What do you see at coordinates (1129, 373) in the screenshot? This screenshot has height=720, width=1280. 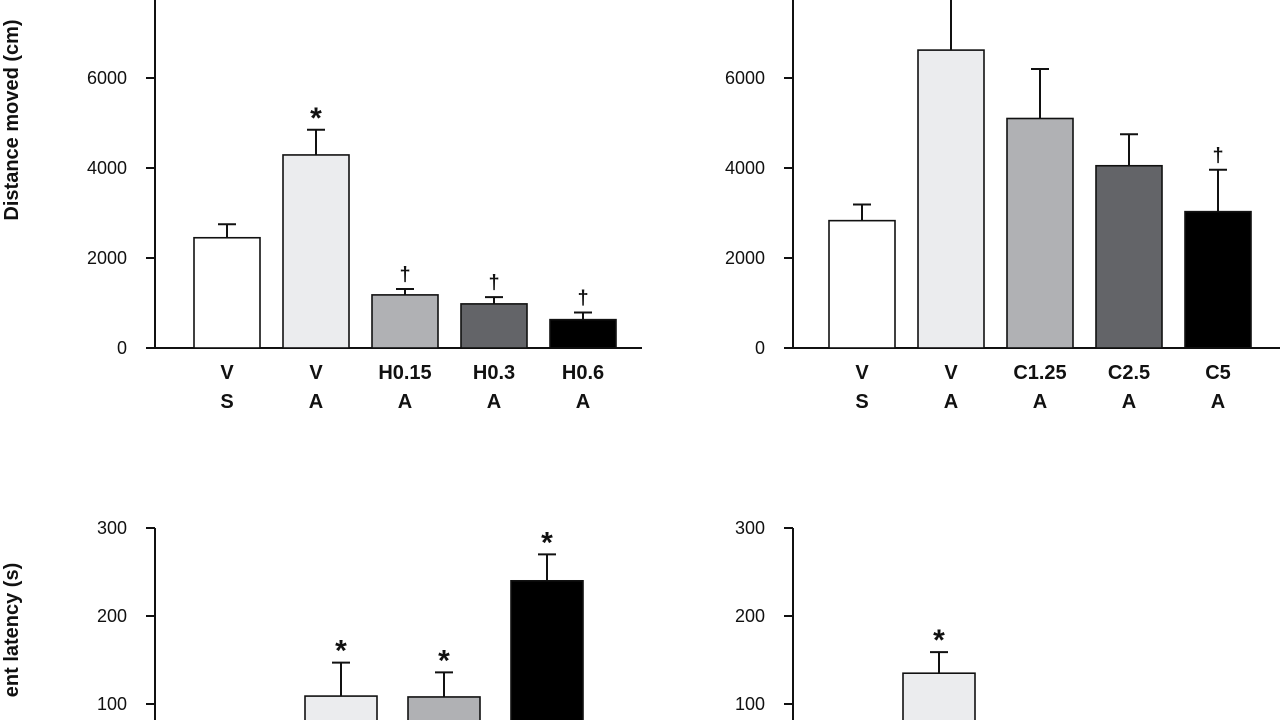 I see `x-tick-label: C2.5` at bounding box center [1129, 373].